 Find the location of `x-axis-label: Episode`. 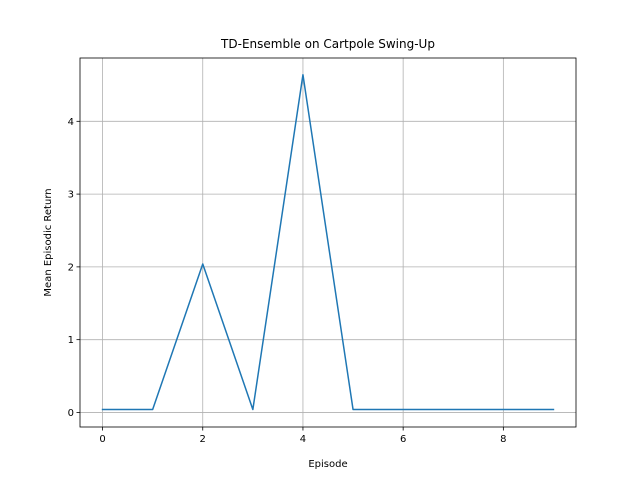

x-axis-label: Episode is located at coordinates (327, 464).